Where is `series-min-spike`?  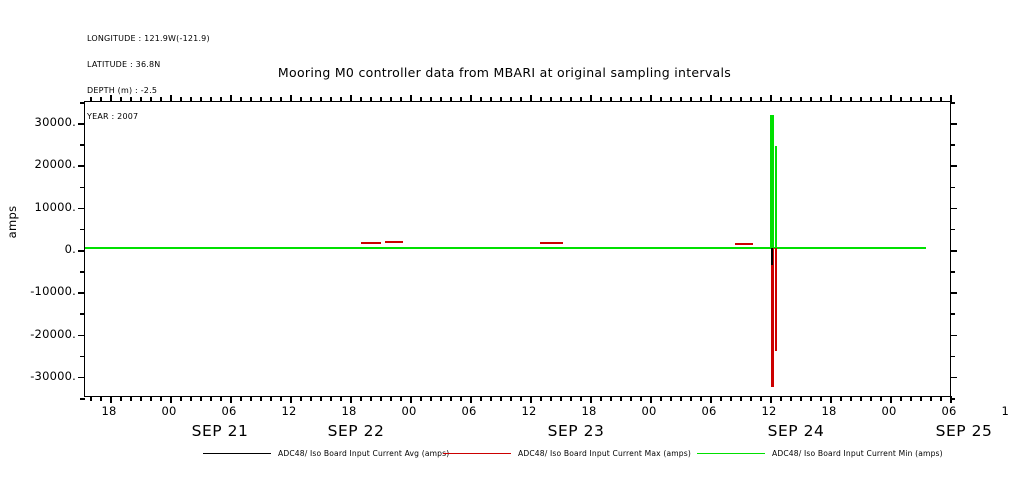
series-min-spike is located at coordinates (772, 181).